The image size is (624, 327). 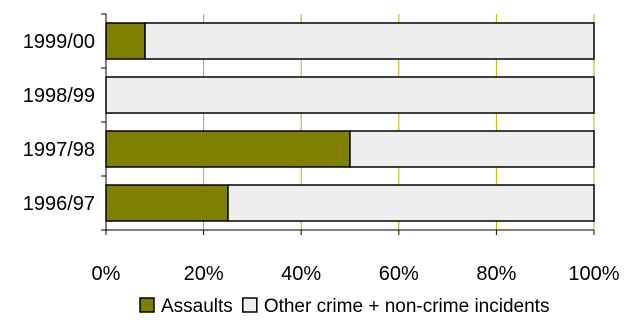 I want to click on category-label: 1998/99, so click(x=59, y=96).